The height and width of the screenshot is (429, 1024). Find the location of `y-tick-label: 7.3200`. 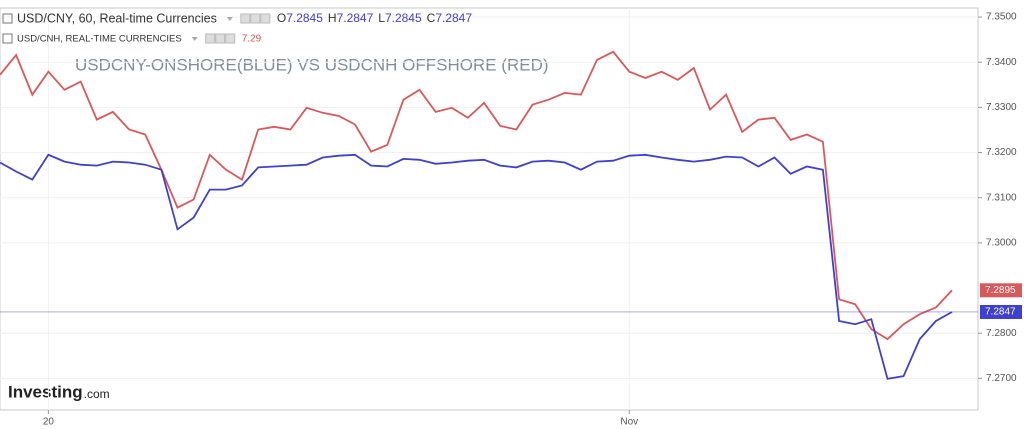

y-tick-label: 7.3200 is located at coordinates (1001, 152).